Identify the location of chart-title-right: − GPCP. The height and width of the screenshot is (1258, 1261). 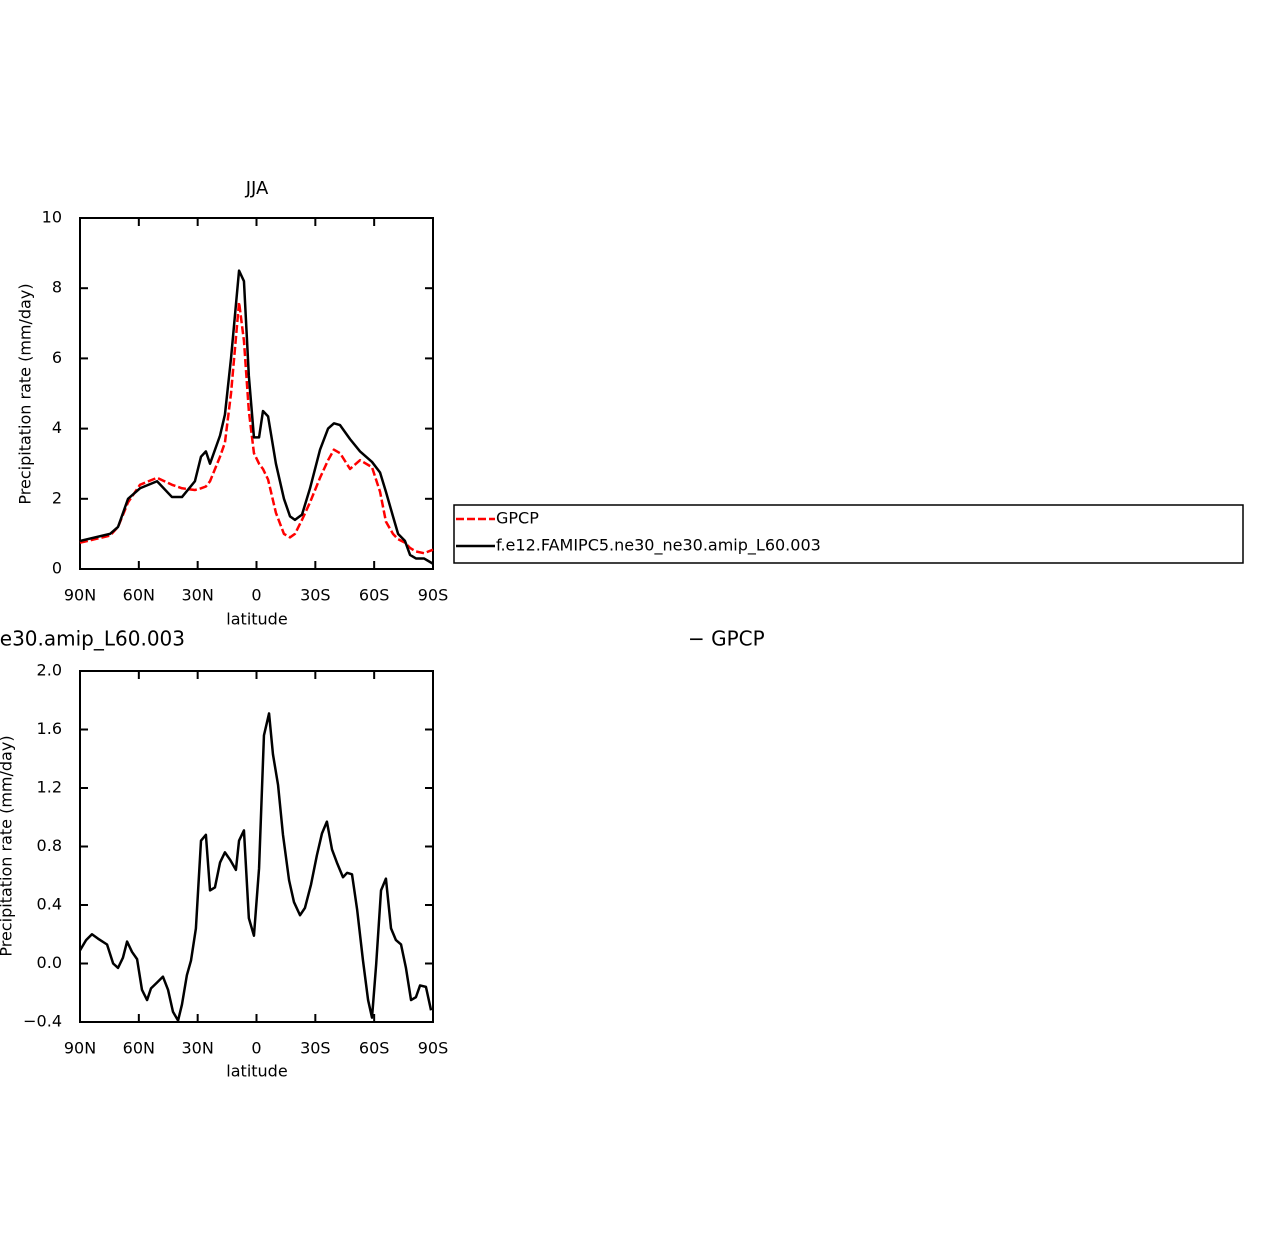
(726, 639).